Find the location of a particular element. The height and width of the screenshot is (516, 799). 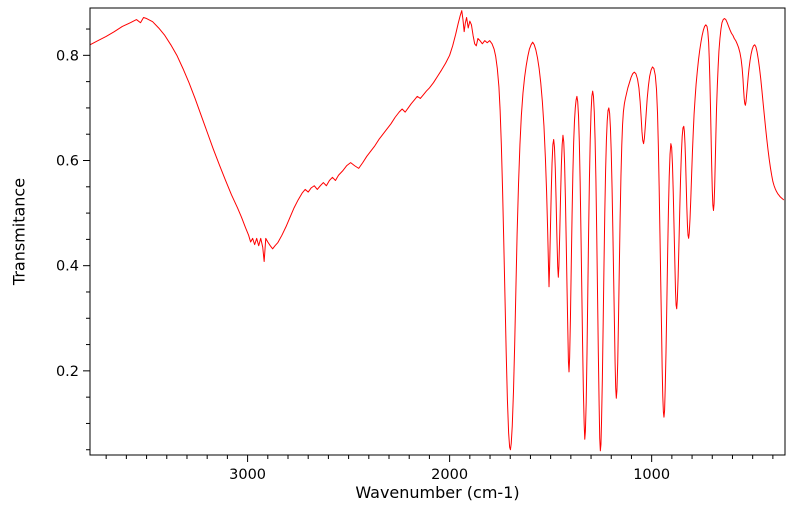

x-tick-label: 3000 is located at coordinates (247, 475).